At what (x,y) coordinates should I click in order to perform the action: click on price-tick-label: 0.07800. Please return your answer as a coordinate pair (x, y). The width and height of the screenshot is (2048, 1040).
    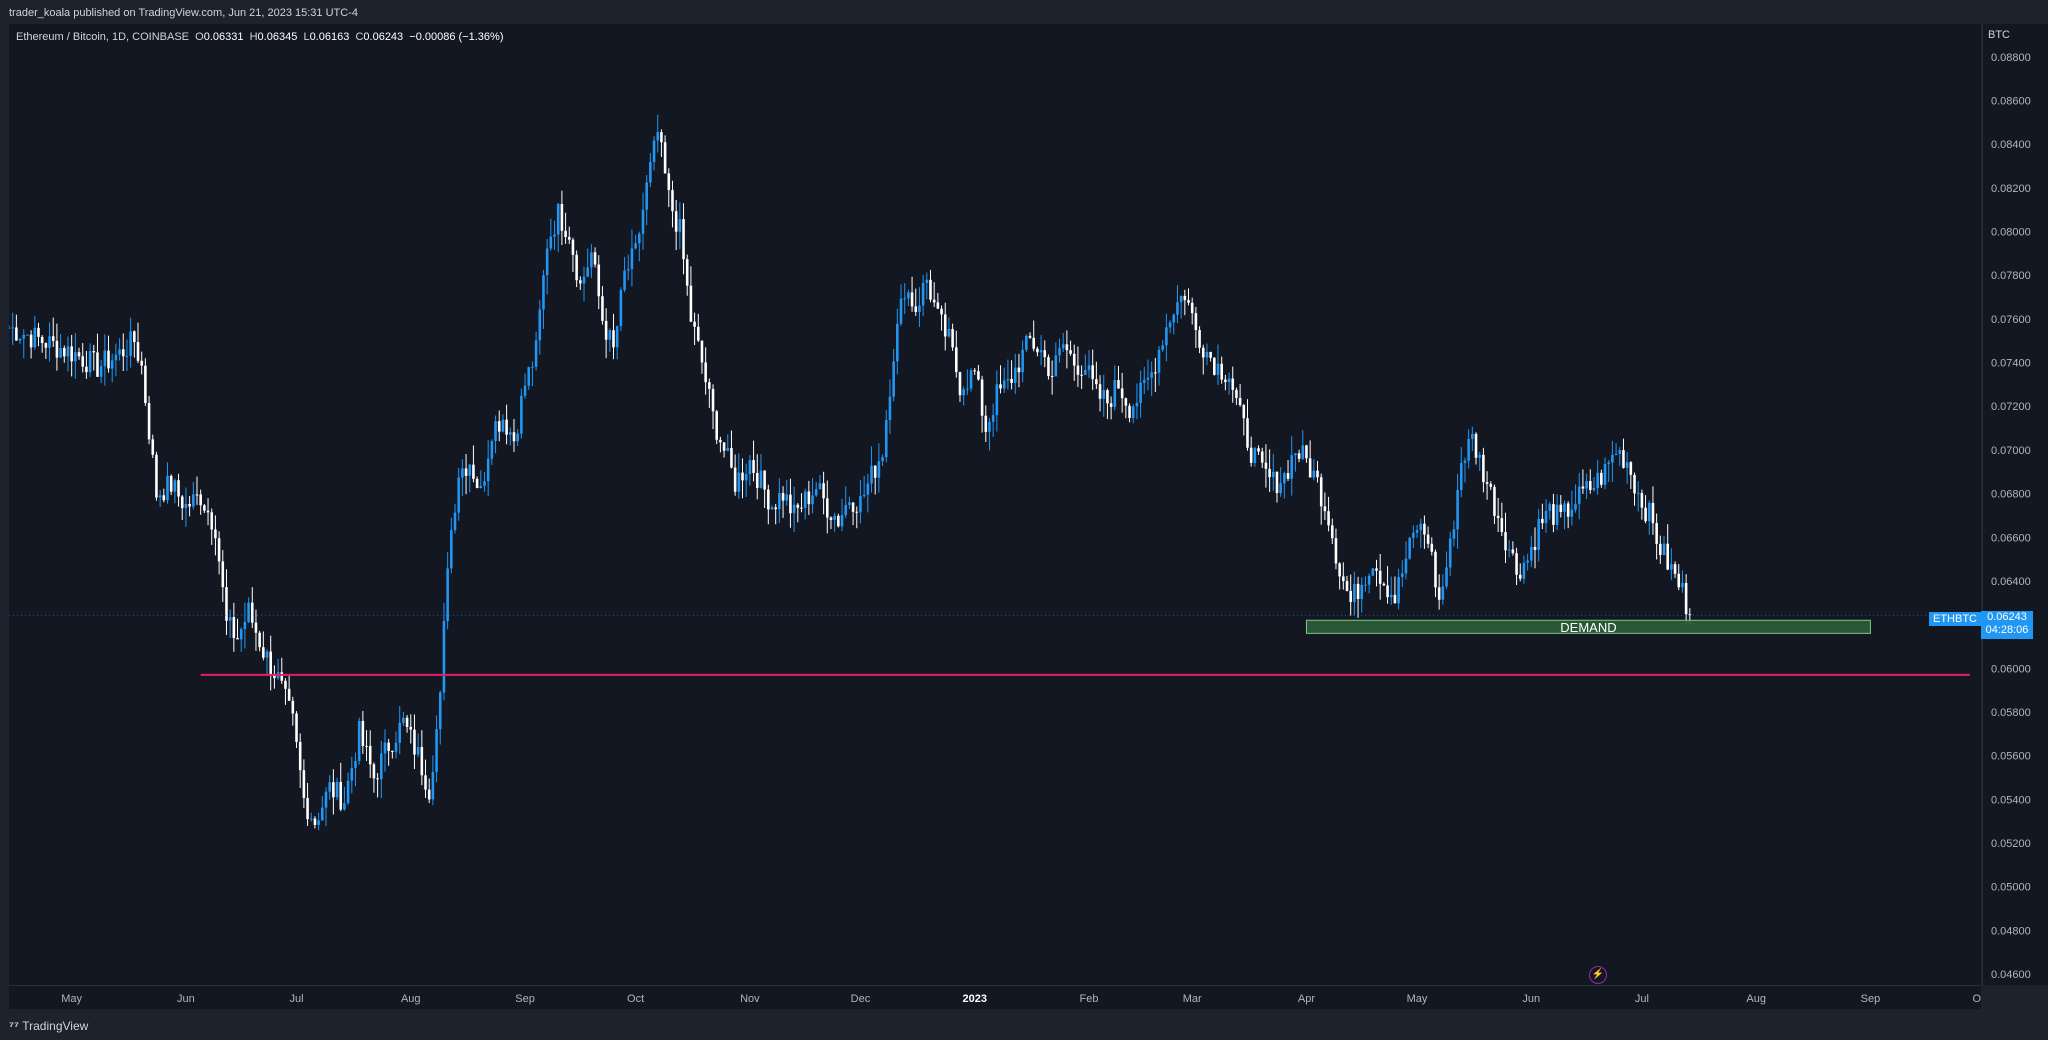
    Looking at the image, I should click on (2011, 276).